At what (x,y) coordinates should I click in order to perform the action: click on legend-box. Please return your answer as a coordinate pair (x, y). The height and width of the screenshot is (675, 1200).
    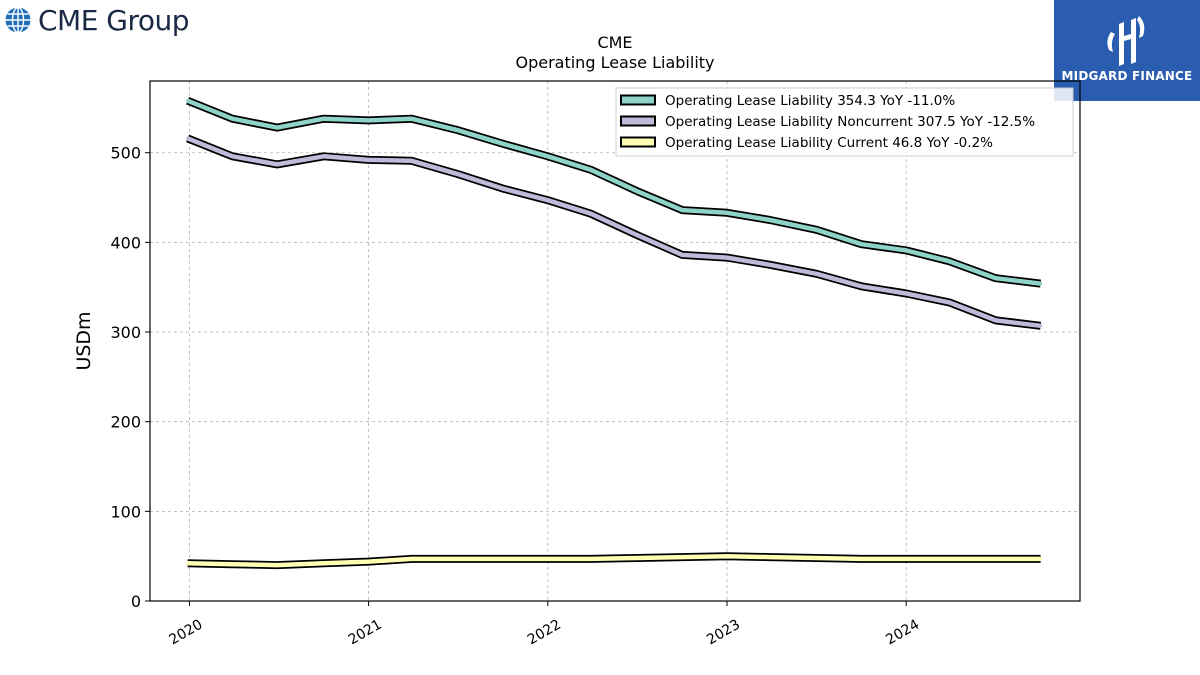
    Looking at the image, I should click on (844, 122).